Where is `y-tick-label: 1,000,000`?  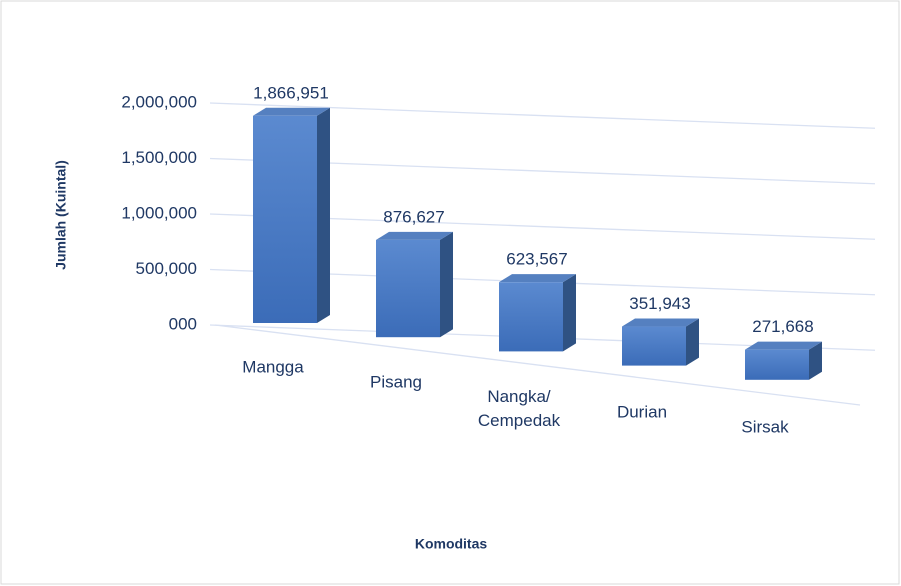 y-tick-label: 1,000,000 is located at coordinates (159, 212).